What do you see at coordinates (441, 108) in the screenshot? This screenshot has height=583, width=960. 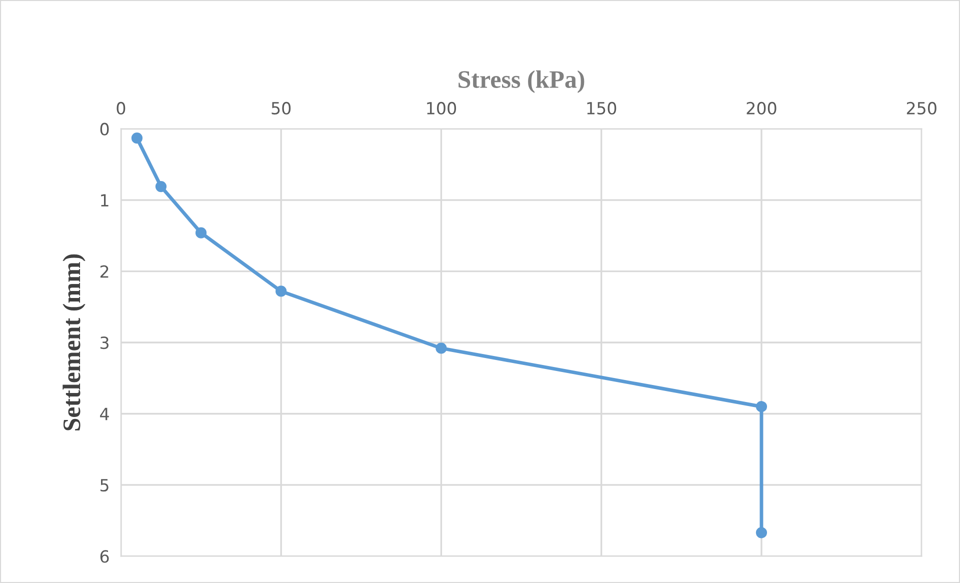 I see `x-tick-label: 100` at bounding box center [441, 108].